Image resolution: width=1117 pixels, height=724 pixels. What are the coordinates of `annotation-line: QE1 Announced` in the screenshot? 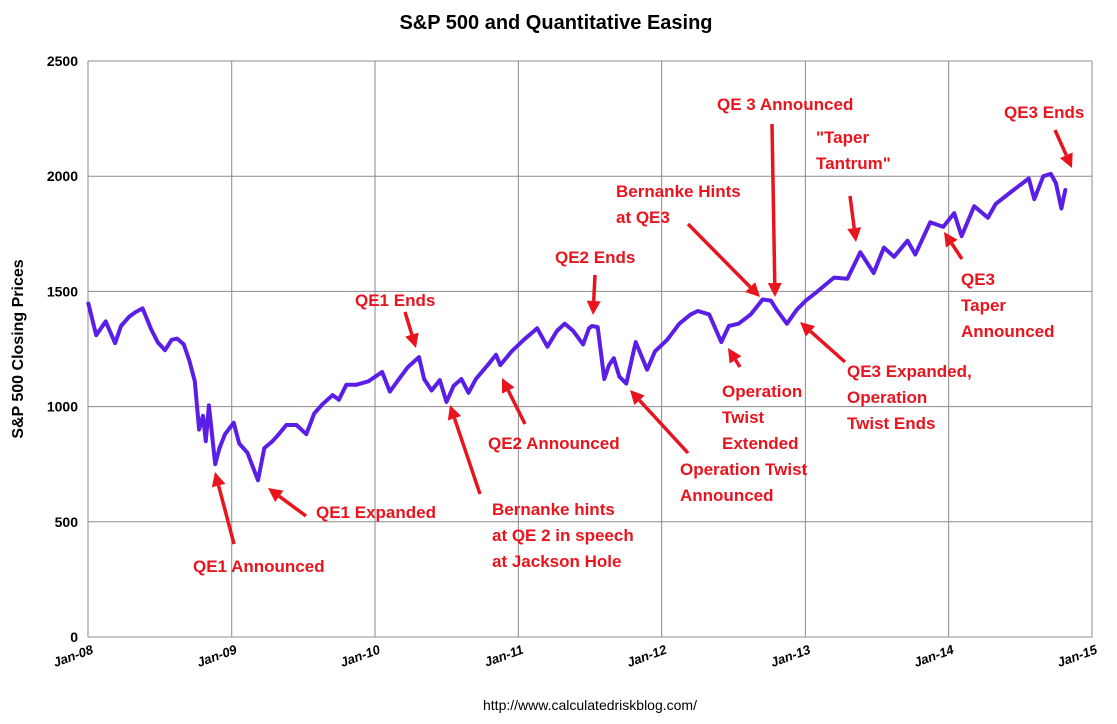 It's located at (259, 566).